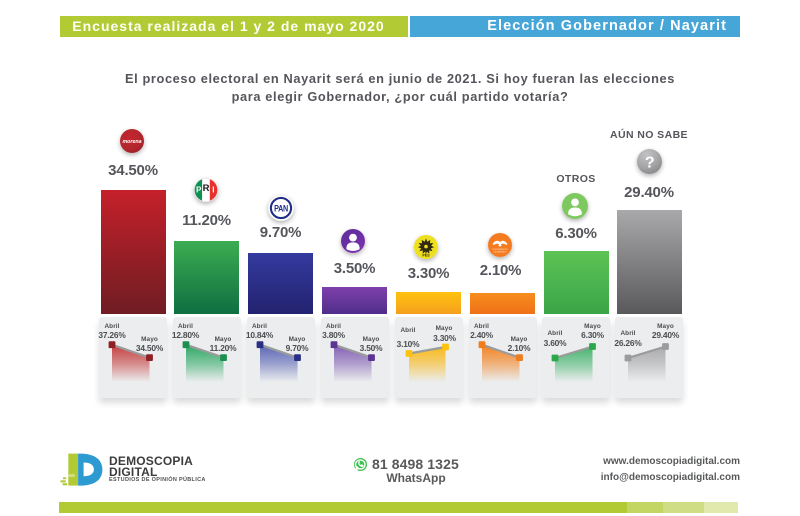 This screenshot has width=800, height=516. Describe the element at coordinates (426, 256) in the screenshot. I see `svg-text: PES` at that location.